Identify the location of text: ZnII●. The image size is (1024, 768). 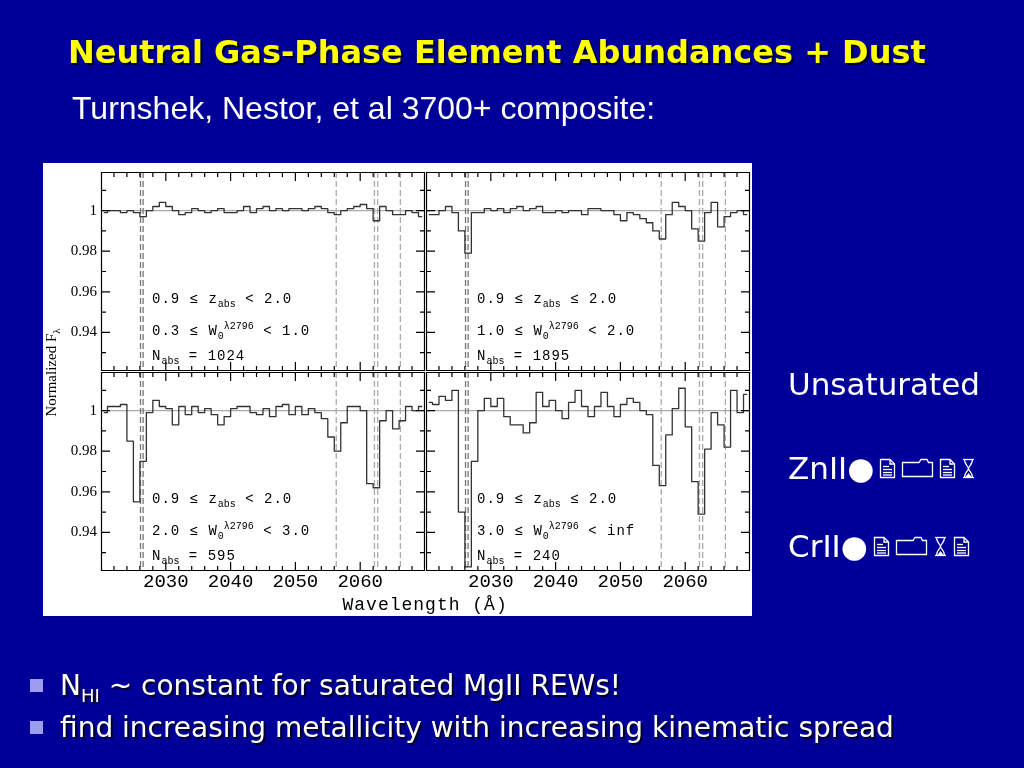
(831, 468).